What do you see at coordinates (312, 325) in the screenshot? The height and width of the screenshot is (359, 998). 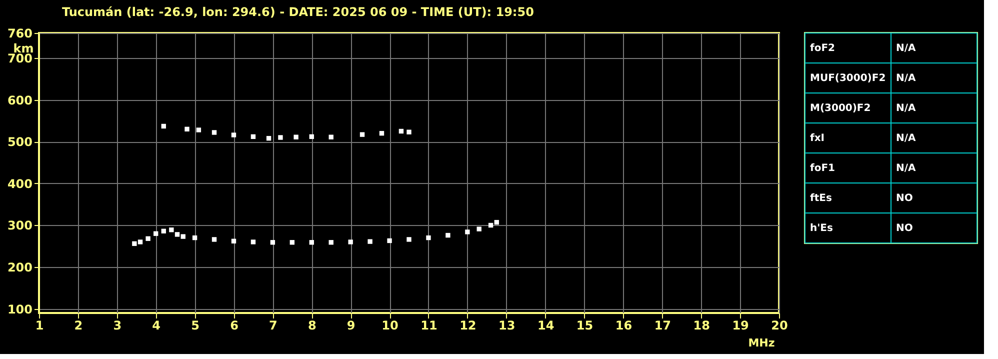 I see `x-tick-label: 8` at bounding box center [312, 325].